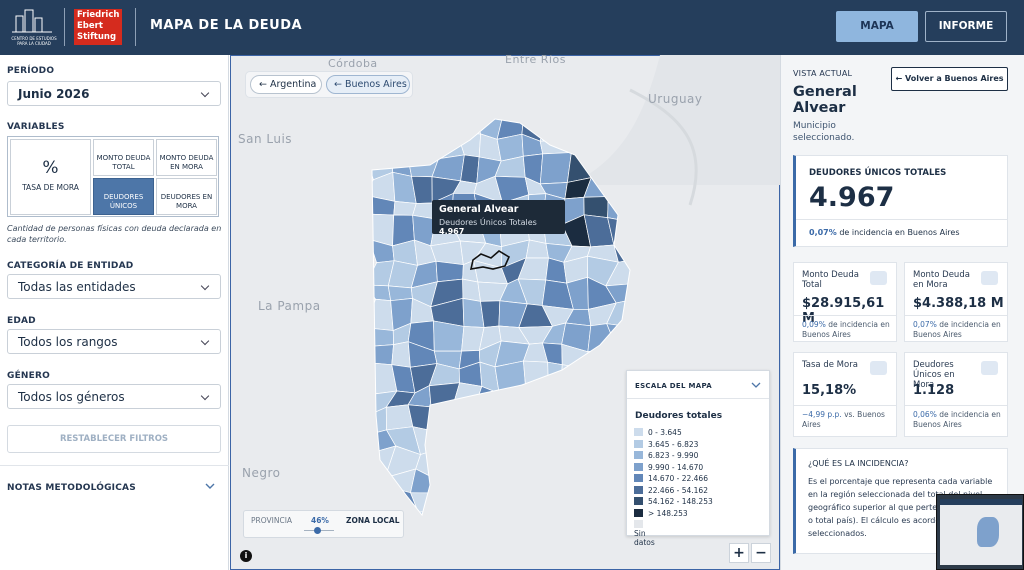 This screenshot has width=1024, height=570. Describe the element at coordinates (761, 553) in the screenshot. I see `zoom-out: −` at that location.